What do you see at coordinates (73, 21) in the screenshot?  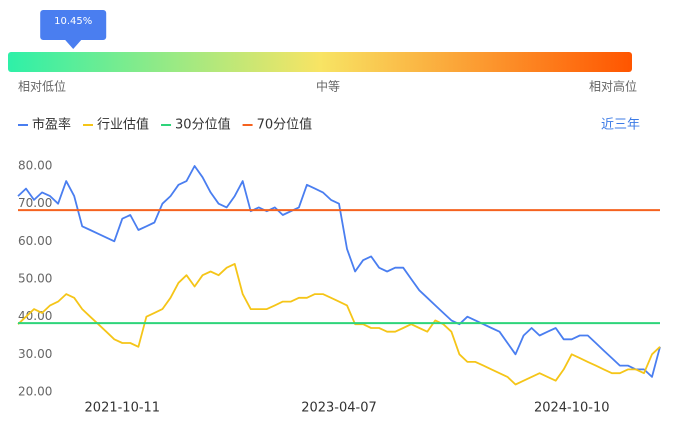 I see `gauge-value-label: 10.45%` at bounding box center [73, 21].